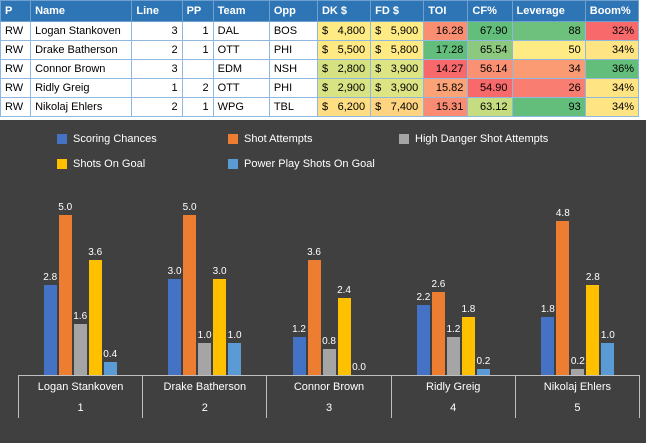  I want to click on column-header-opp: Opp, so click(293, 11).